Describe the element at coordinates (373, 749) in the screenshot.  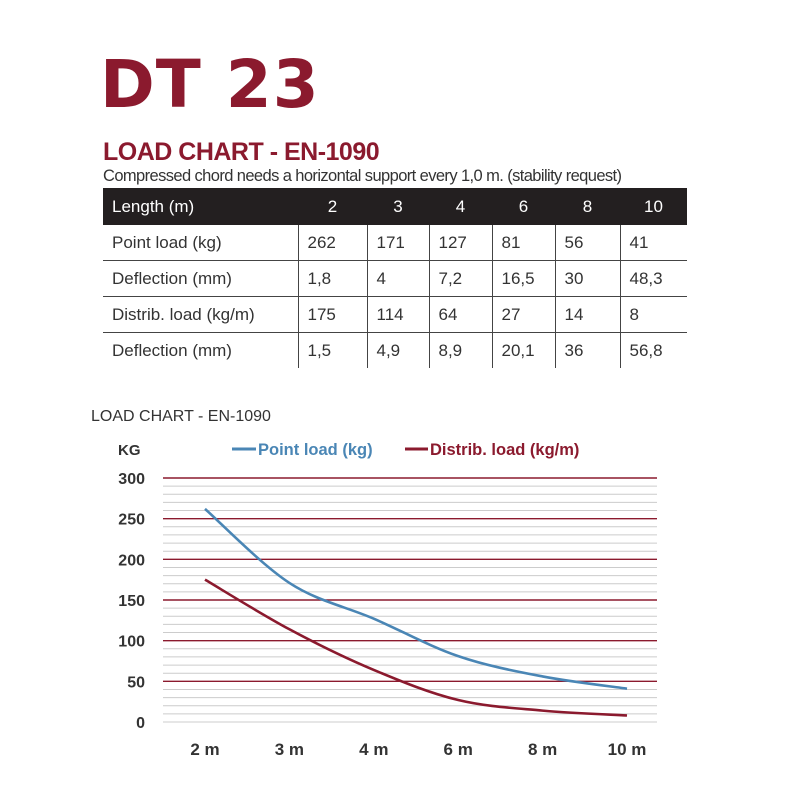
I see `x-tick-label: 4 m` at that location.